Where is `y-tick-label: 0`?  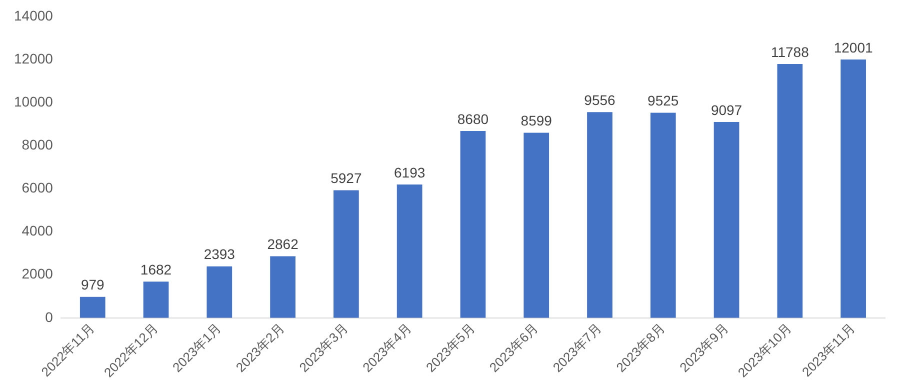
y-tick-label: 0 is located at coordinates (49, 316).